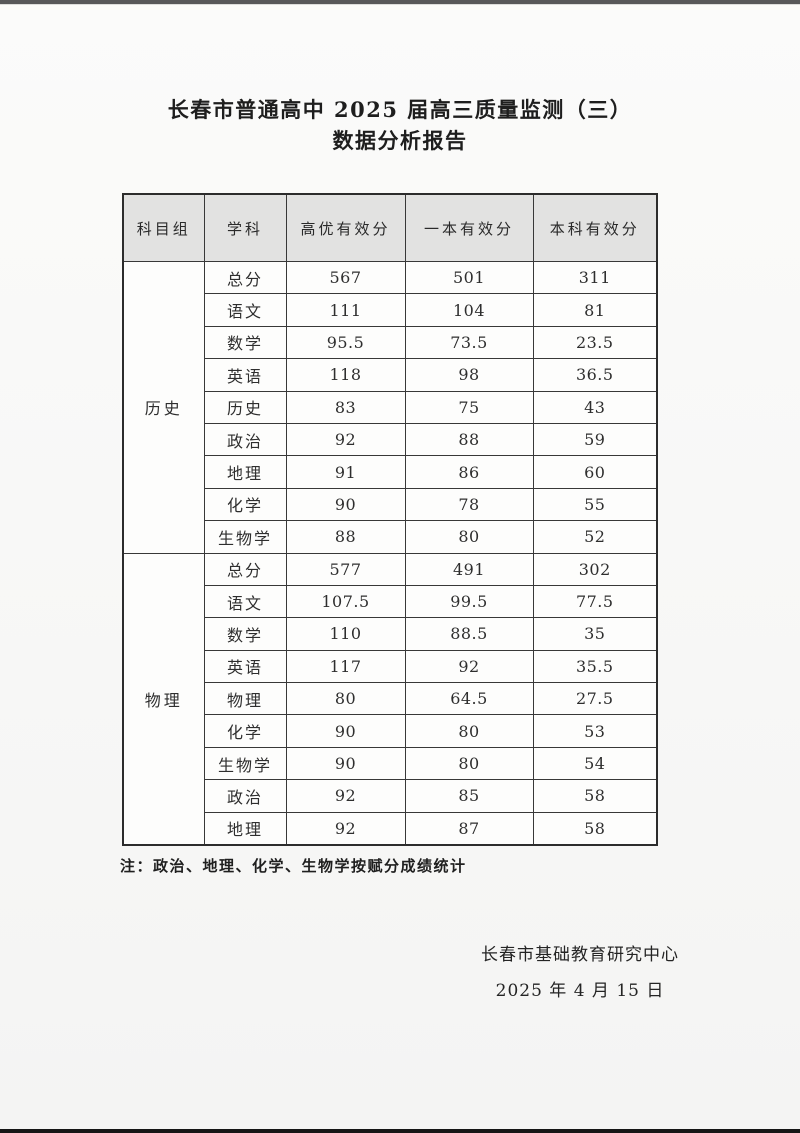 This screenshot has width=800, height=1133. Describe the element at coordinates (400, 125) in the screenshot. I see `title-block: 长春市普通高中 2025 届高三质量监测（三） 数据分析报告` at that location.